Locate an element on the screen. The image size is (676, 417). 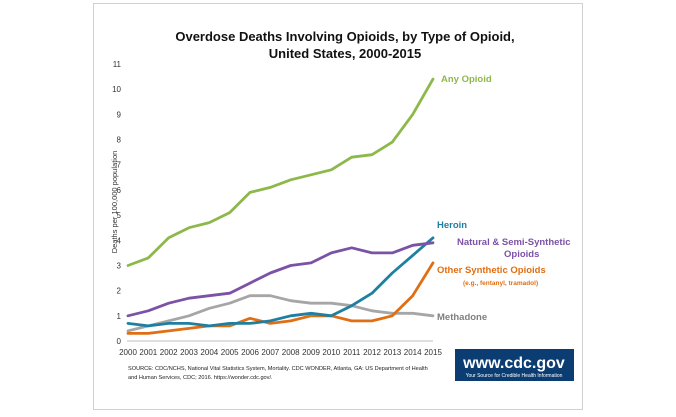
x-tick-label: 2008 is located at coordinates (291, 352).